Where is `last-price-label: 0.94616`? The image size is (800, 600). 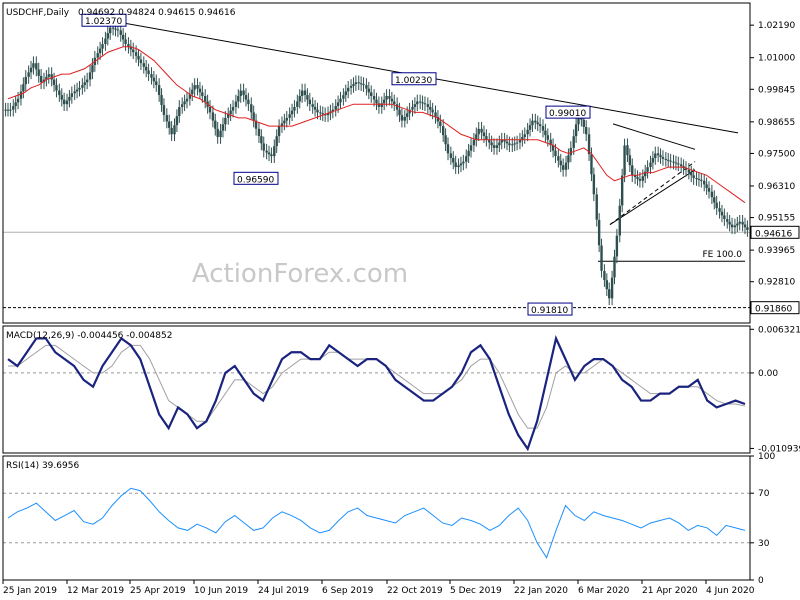
last-price-label: 0.94616 is located at coordinates (773, 234).